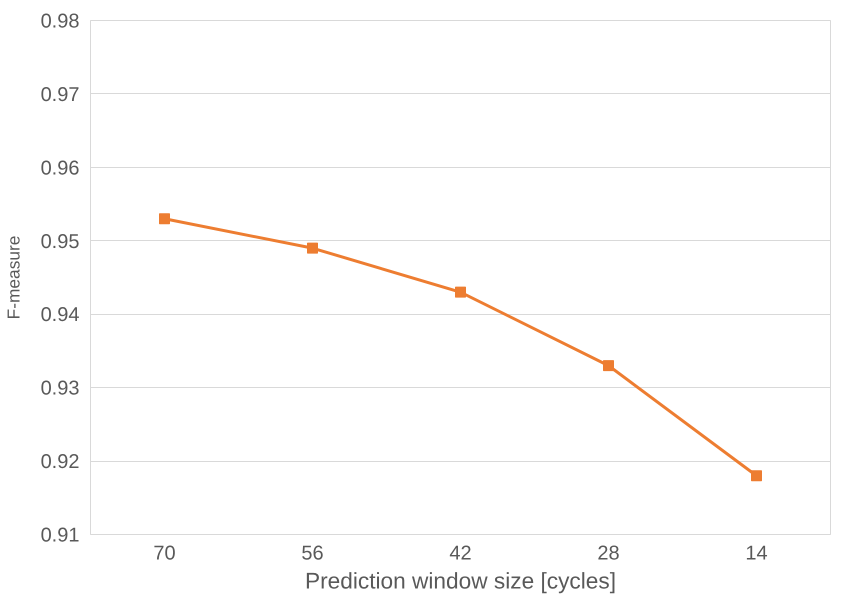 The image size is (858, 604). What do you see at coordinates (60, 241) in the screenshot?
I see `y-tick-label: 0.95` at bounding box center [60, 241].